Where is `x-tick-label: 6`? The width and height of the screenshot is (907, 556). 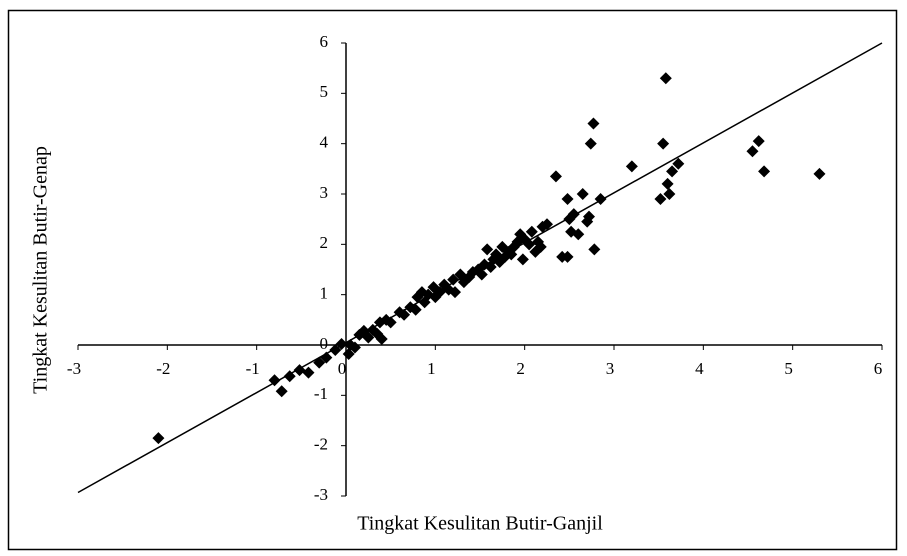
x-tick-label: 6 is located at coordinates (878, 368).